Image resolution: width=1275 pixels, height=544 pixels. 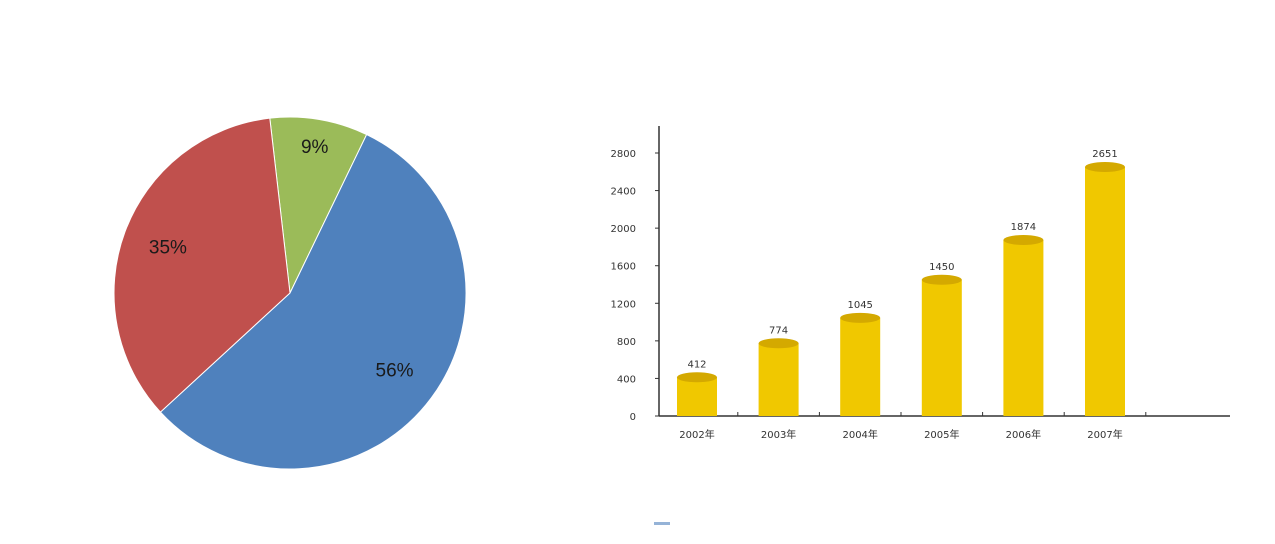 I want to click on x-category-label: 2005年, so click(x=941, y=434).